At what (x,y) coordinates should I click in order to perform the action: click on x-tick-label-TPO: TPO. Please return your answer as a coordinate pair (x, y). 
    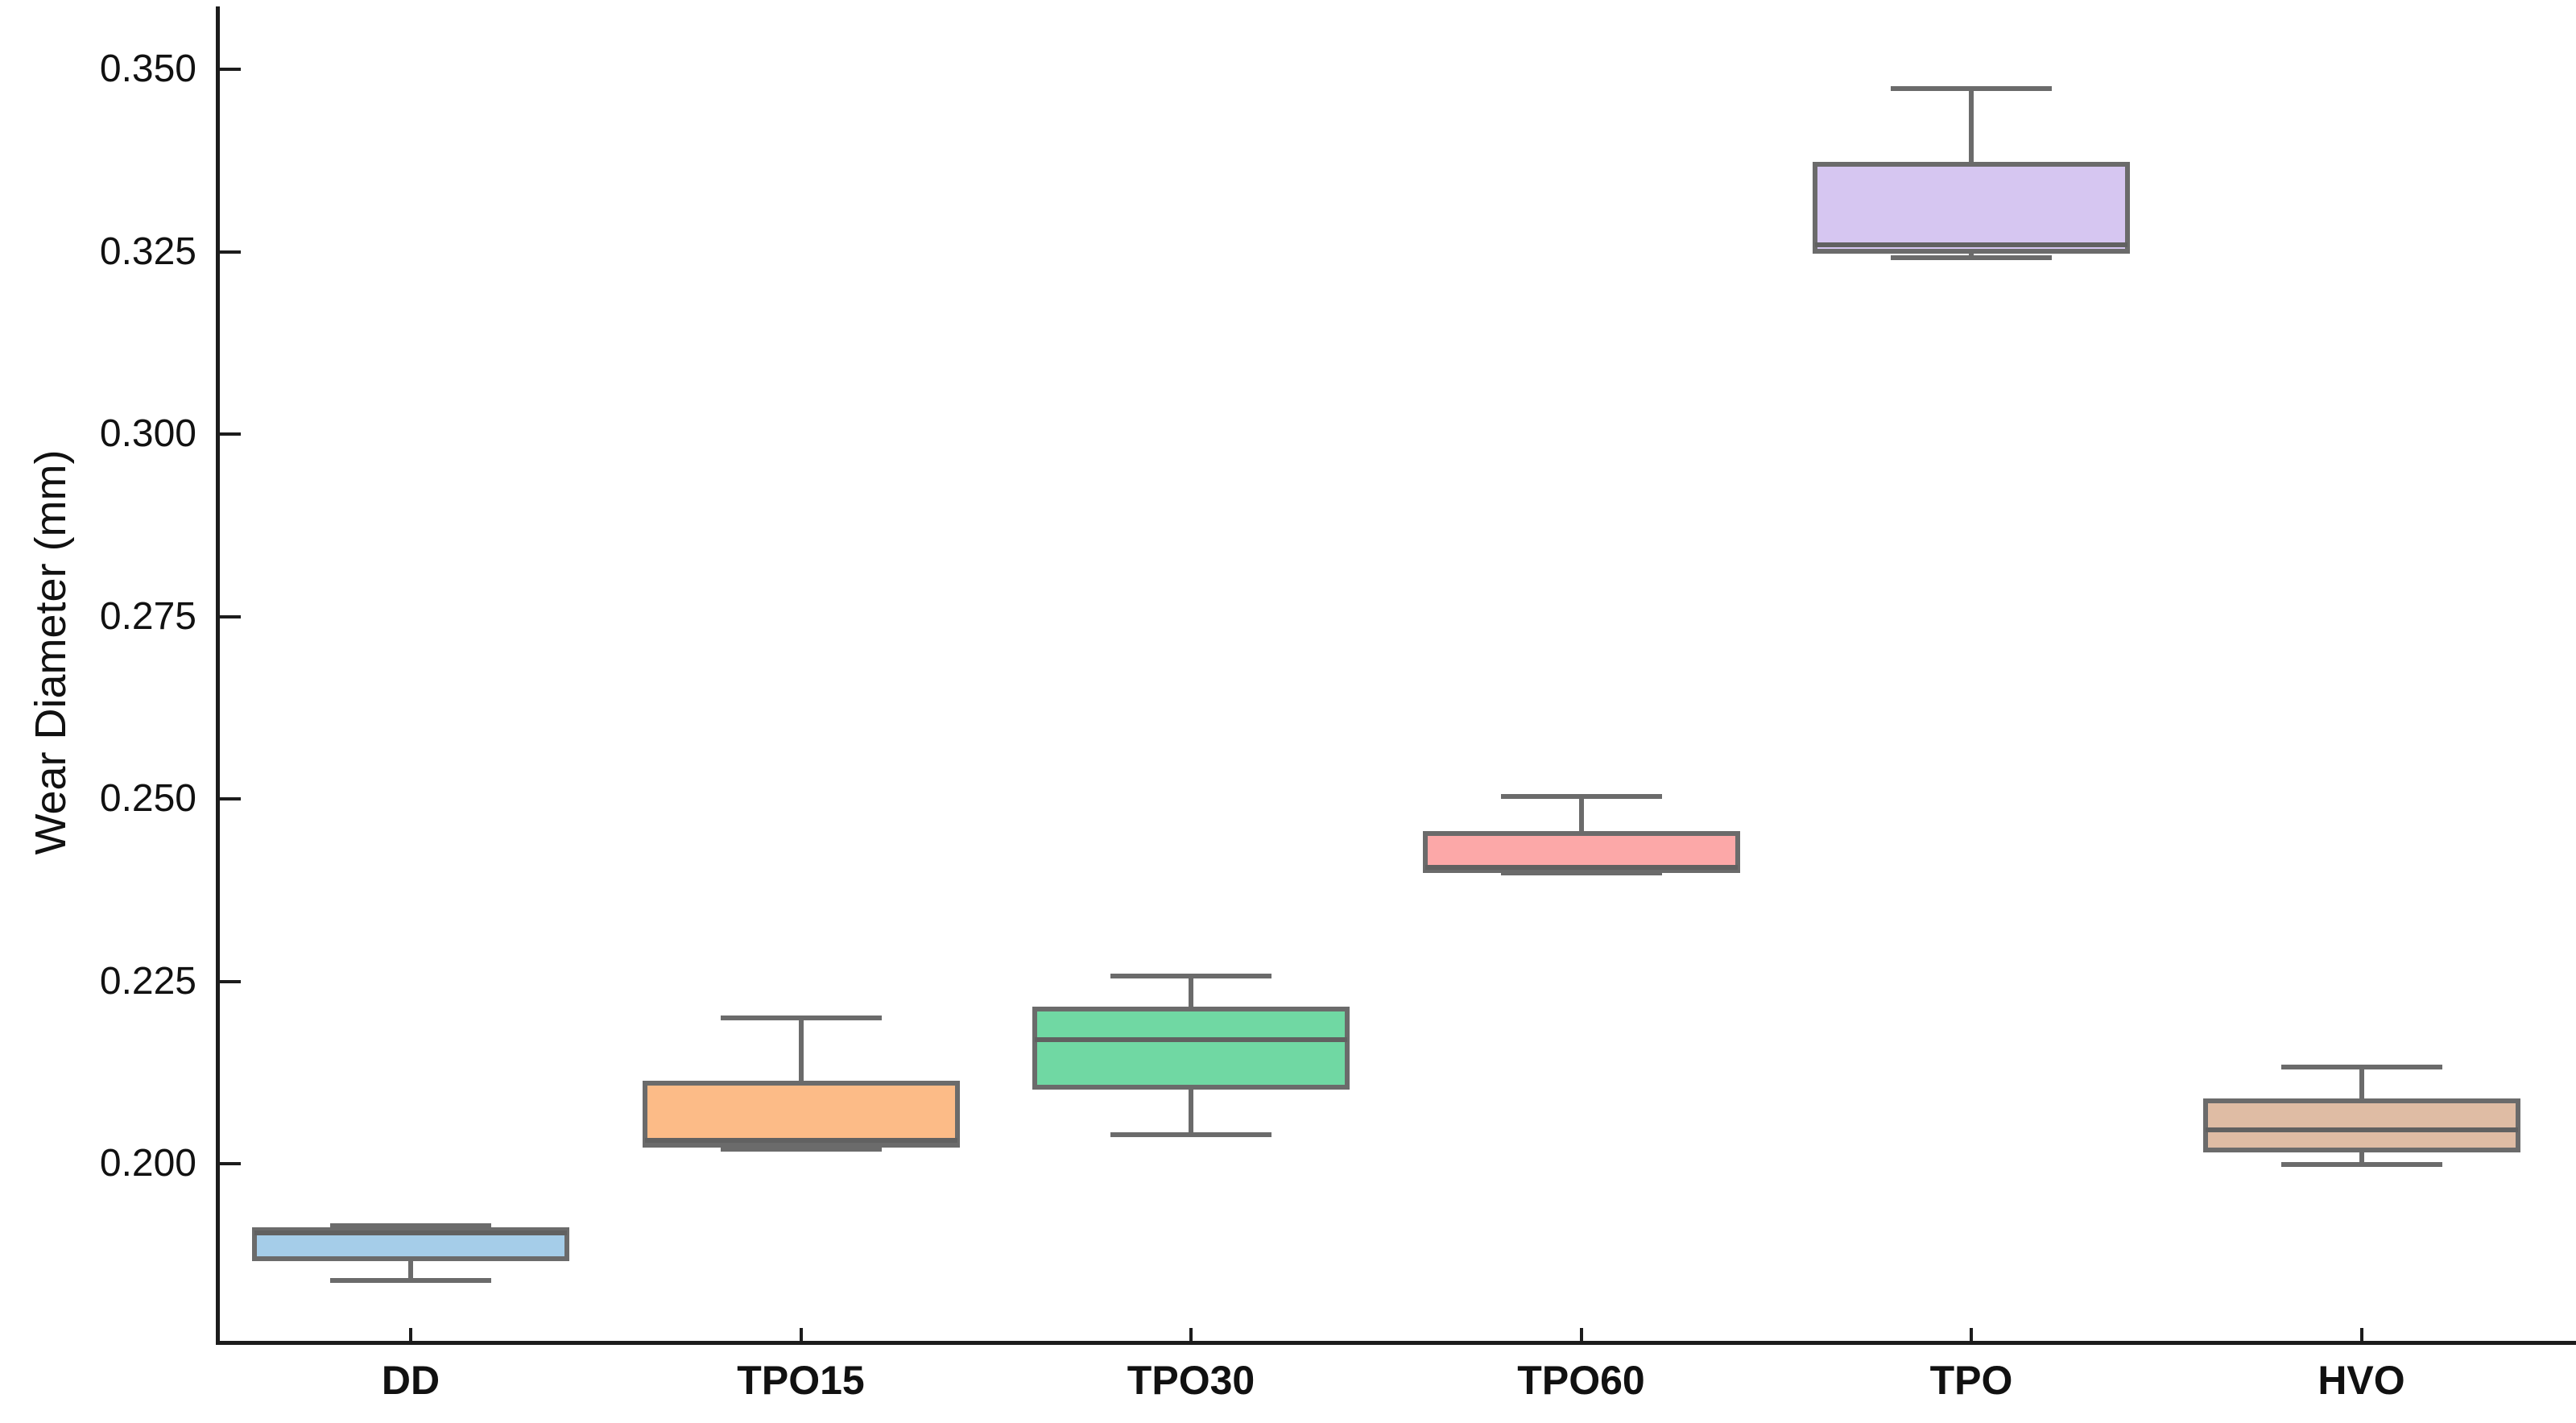
    Looking at the image, I should click on (1971, 1380).